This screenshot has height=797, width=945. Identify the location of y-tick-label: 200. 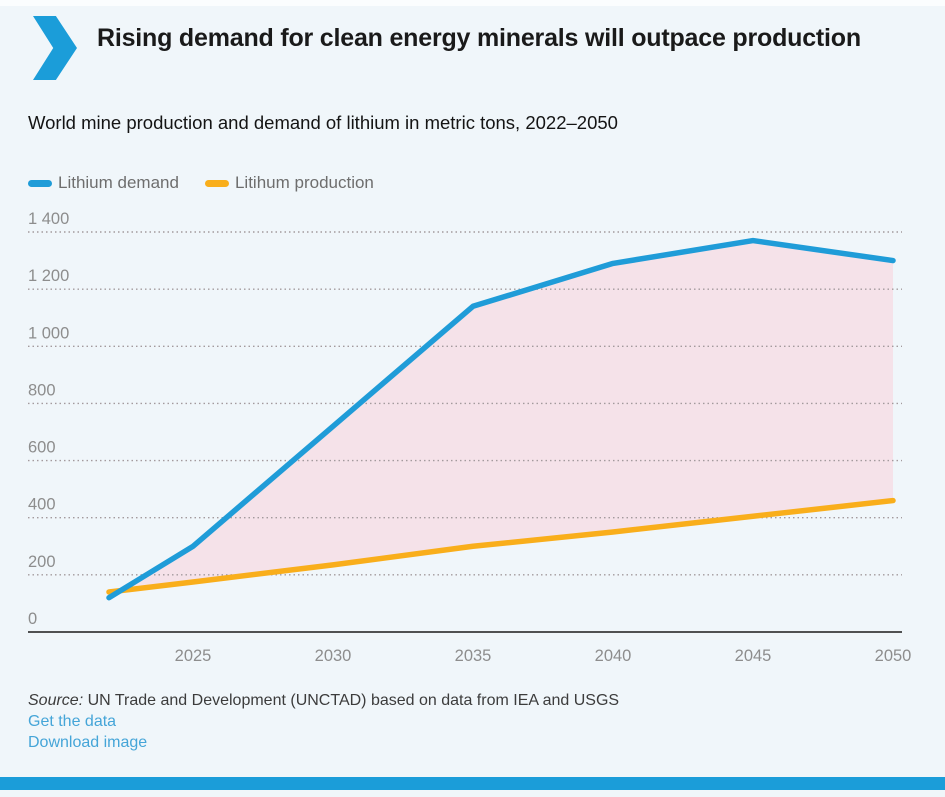
(42, 562).